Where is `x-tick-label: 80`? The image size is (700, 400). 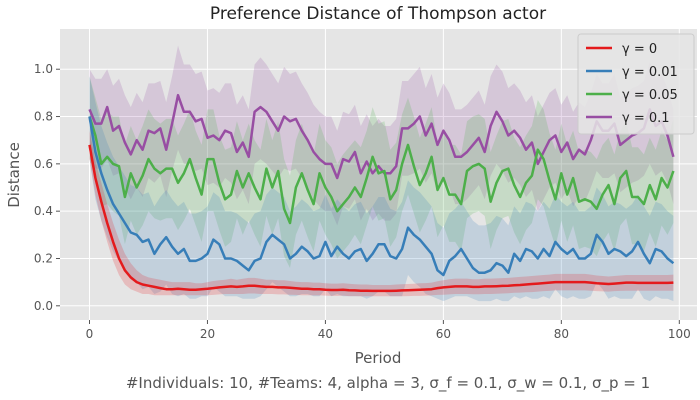
x-tick-label: 80 is located at coordinates (561, 334).